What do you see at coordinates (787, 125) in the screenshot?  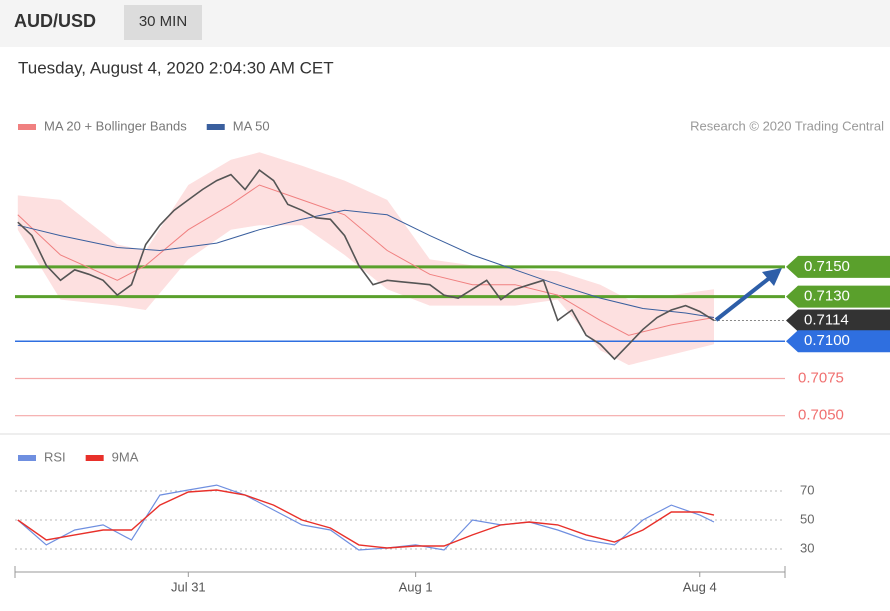 I see `credit: Research © 2020 Trading Central` at bounding box center [787, 125].